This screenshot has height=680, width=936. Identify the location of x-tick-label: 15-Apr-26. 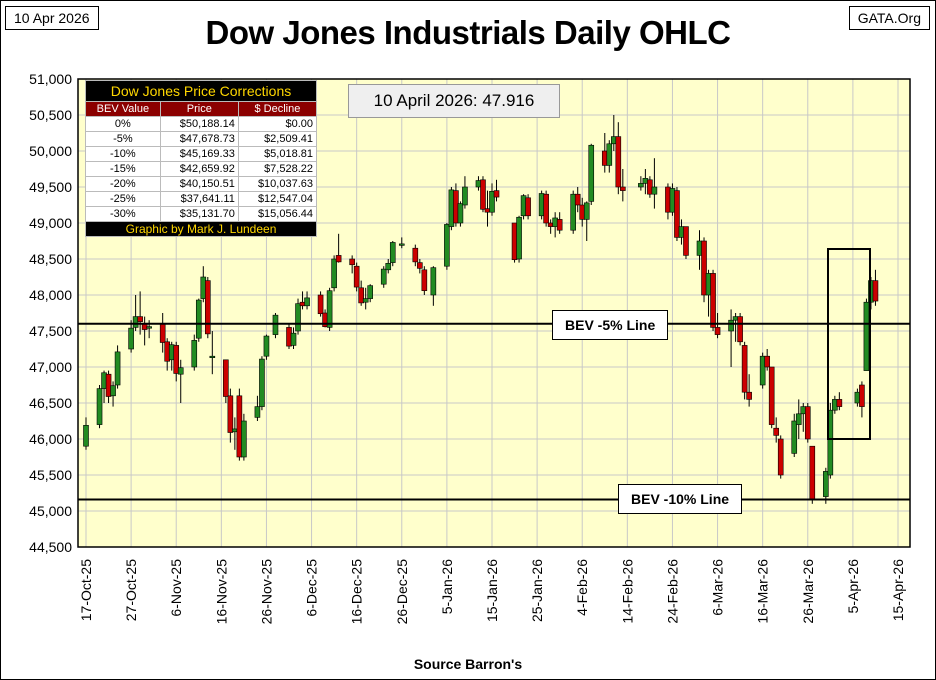
(898, 590).